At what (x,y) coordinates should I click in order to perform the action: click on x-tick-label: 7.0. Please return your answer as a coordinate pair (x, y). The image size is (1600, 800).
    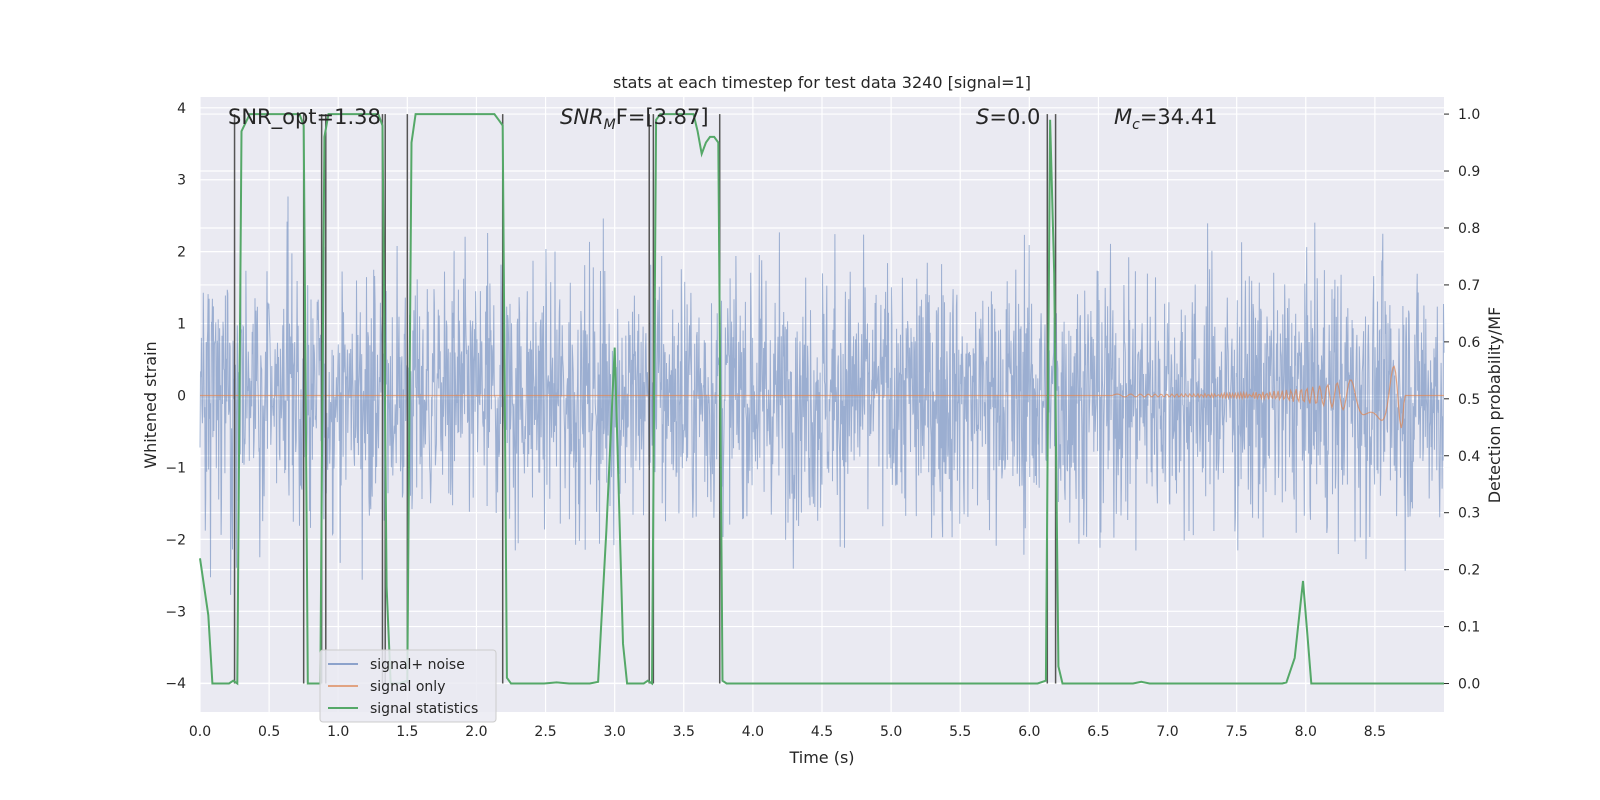
    Looking at the image, I should click on (1167, 732).